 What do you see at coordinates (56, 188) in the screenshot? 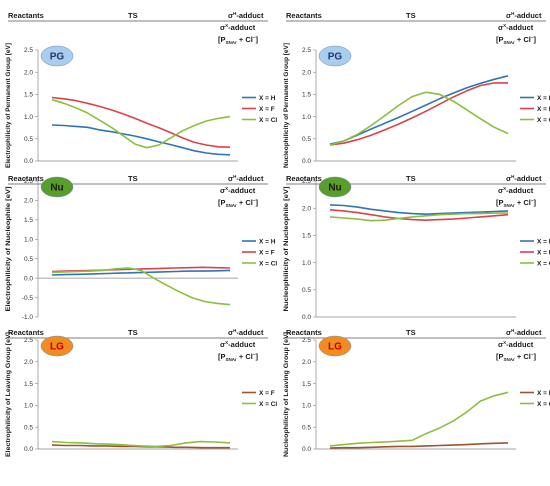
I see `group-badge-label: Nu` at bounding box center [56, 188].